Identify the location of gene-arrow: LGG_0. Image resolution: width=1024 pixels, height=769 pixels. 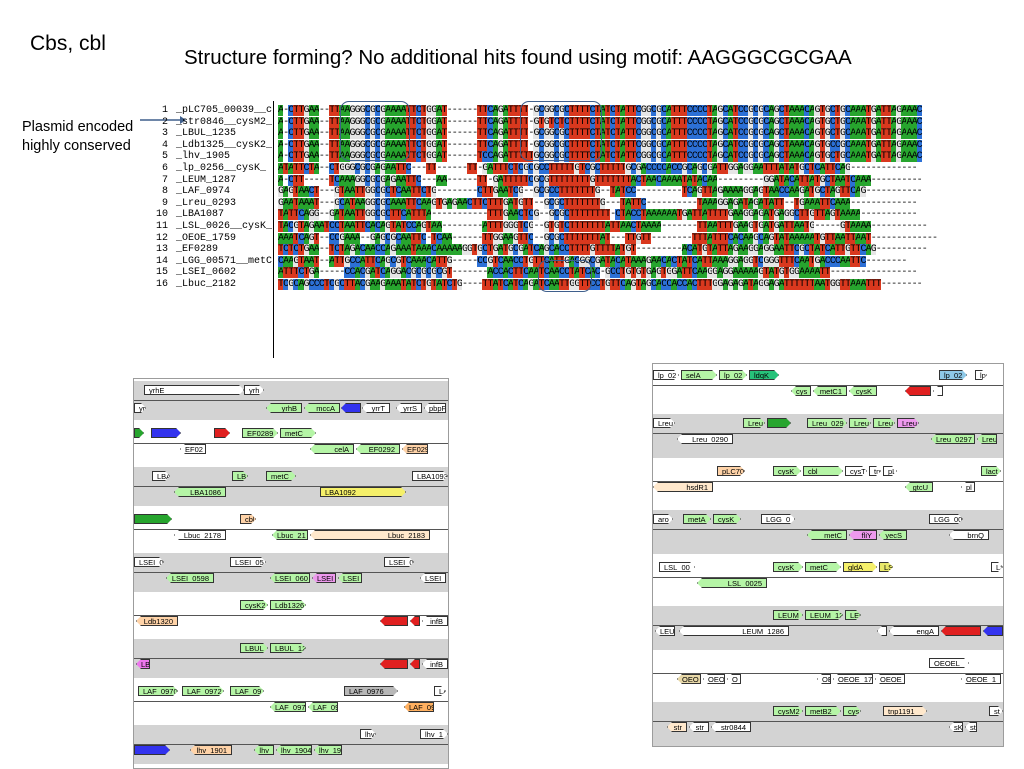
(778, 519).